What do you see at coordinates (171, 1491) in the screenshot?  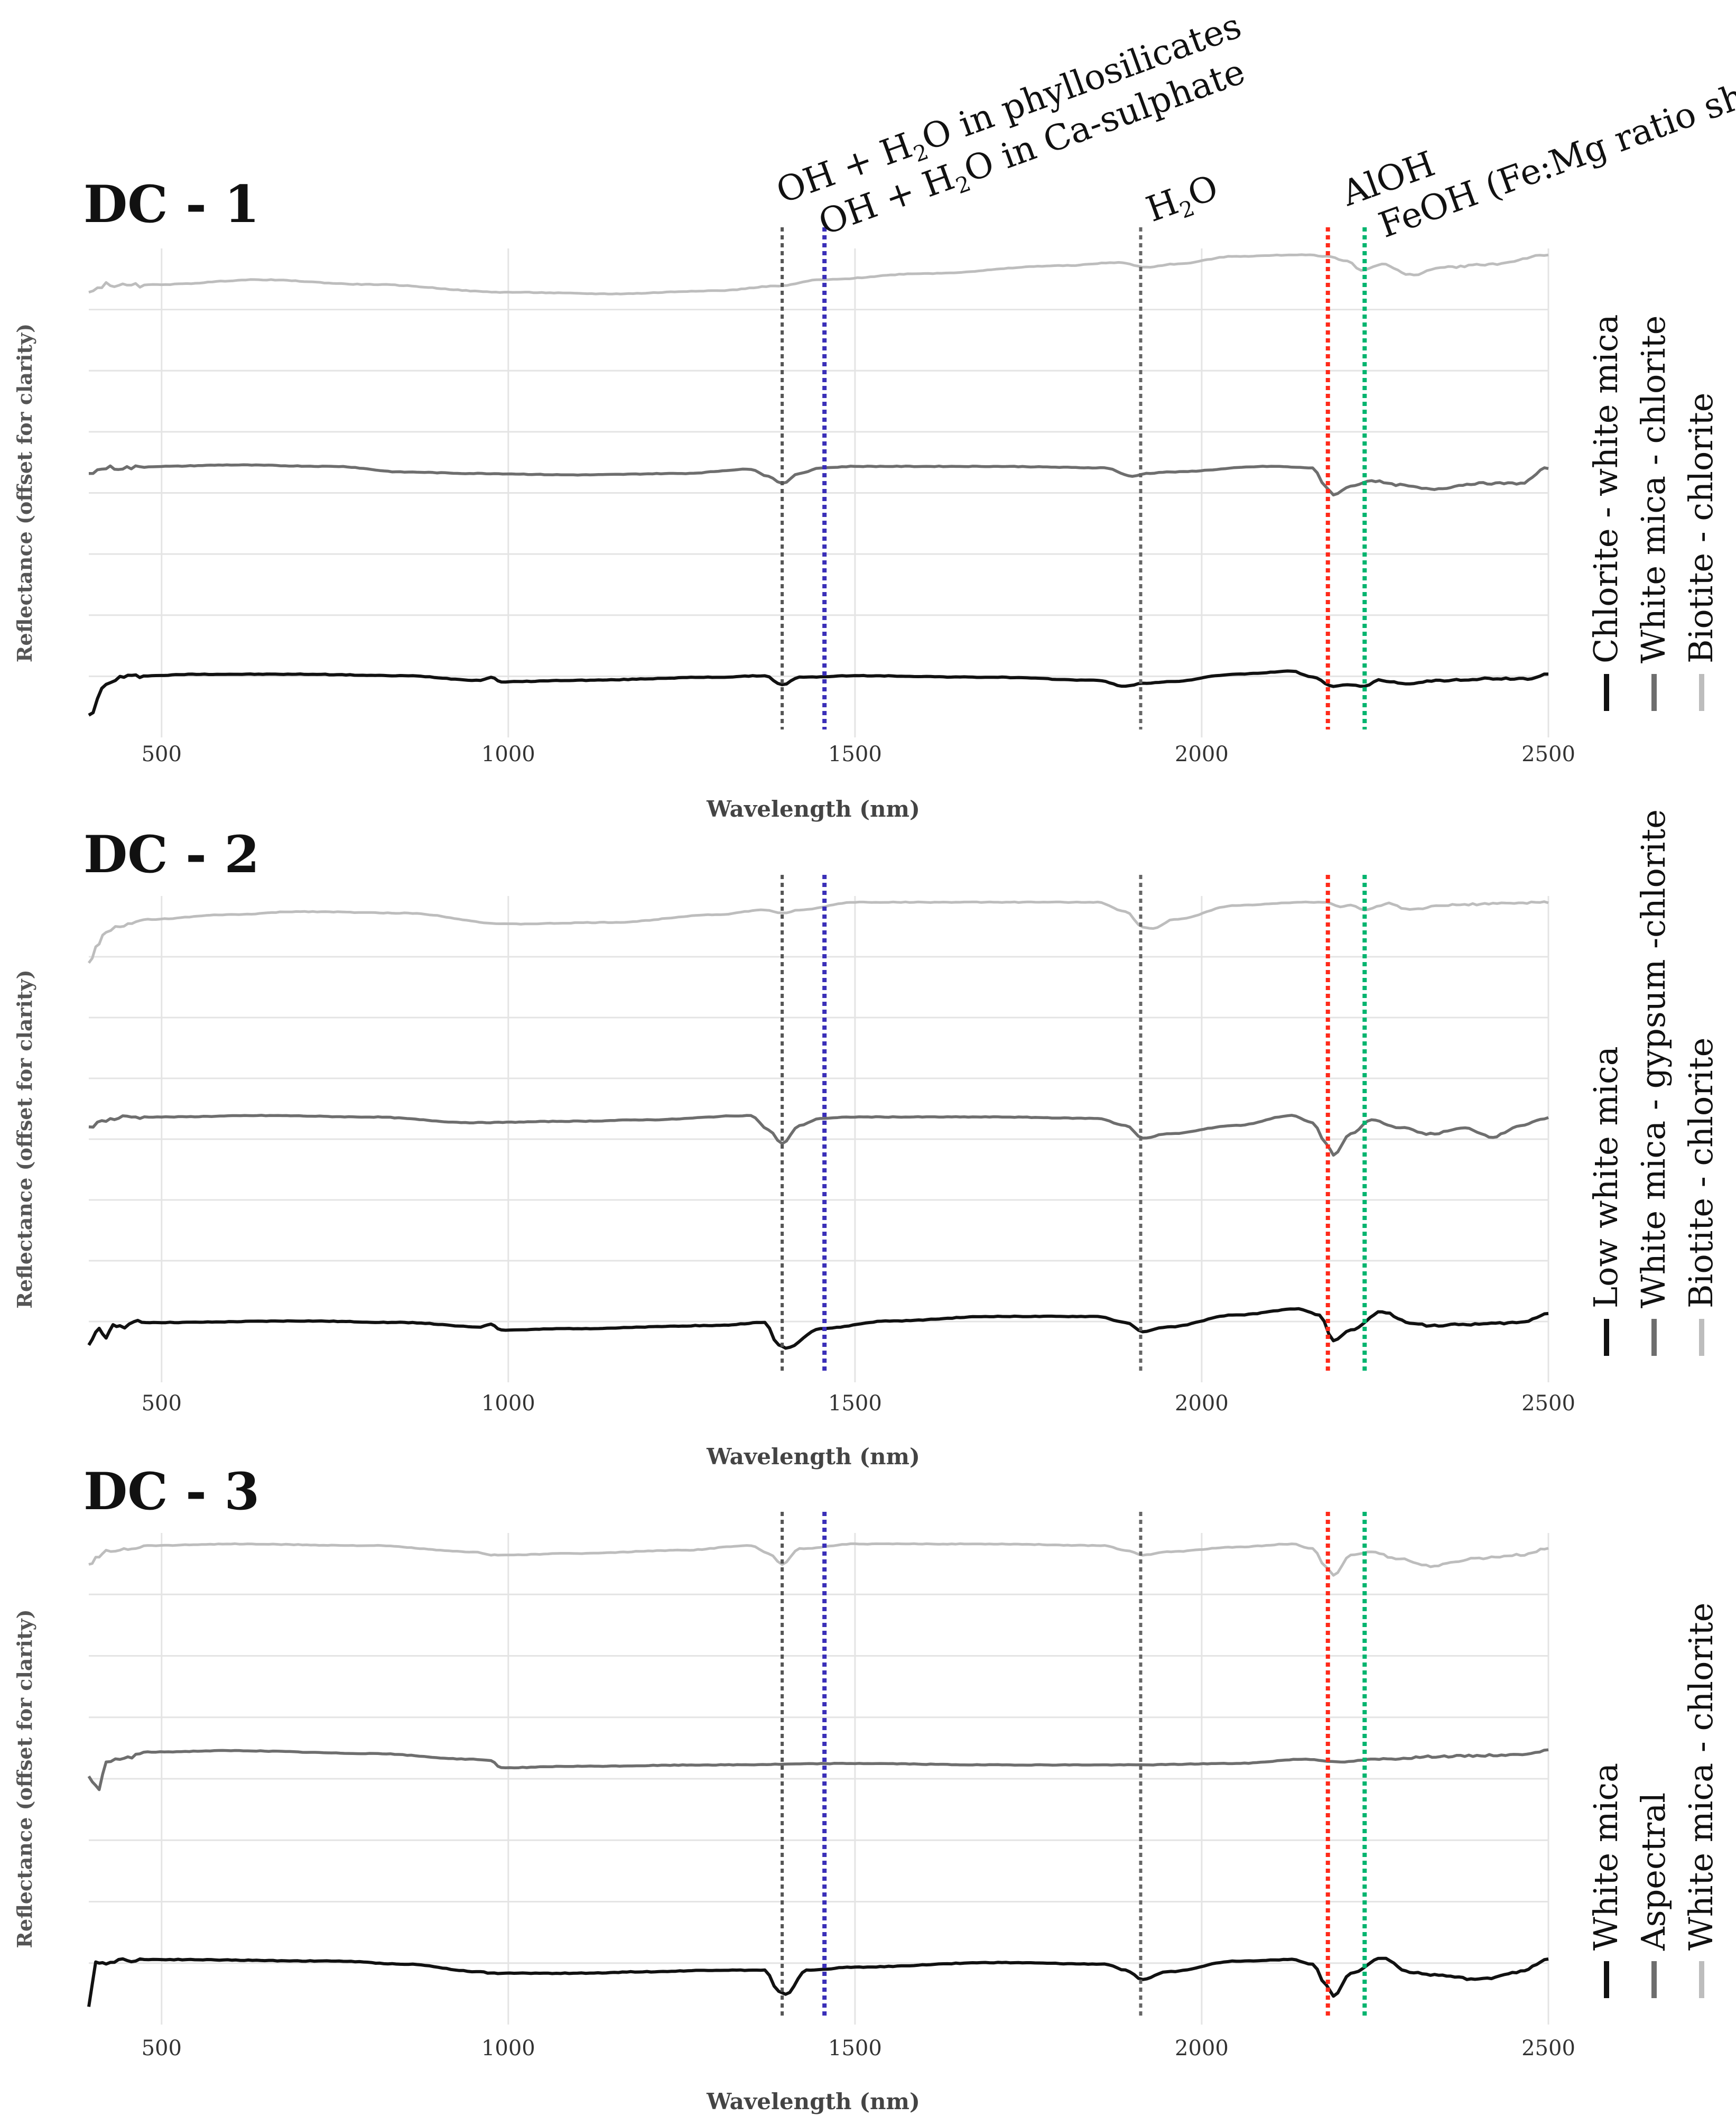 I see `panel-title: DC - 3` at bounding box center [171, 1491].